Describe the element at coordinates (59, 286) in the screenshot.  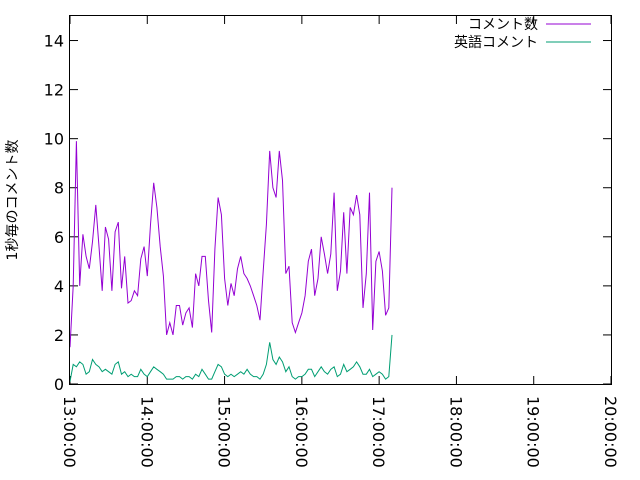
I see `y-tick-label: 4` at that location.